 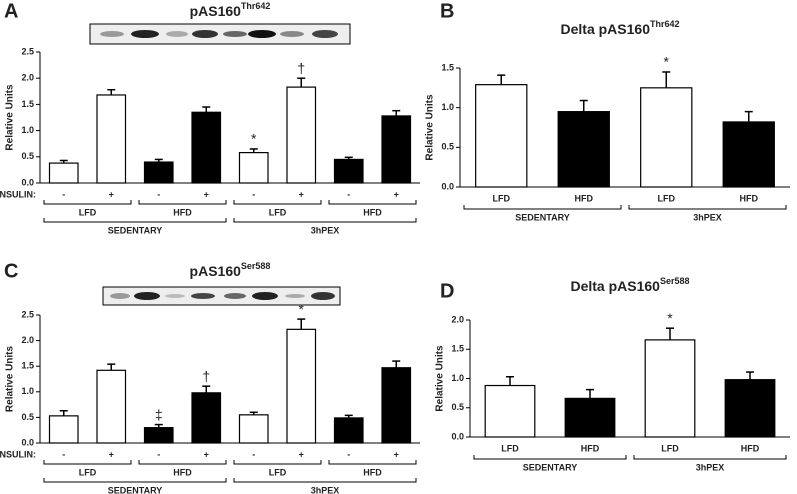 I want to click on panel-label: B, so click(x=447, y=11).